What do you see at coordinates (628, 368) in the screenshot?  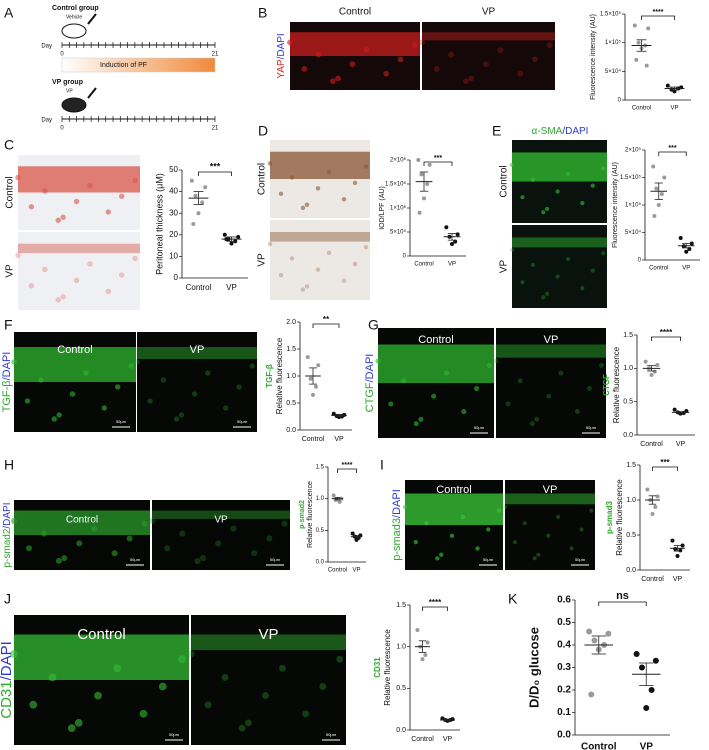 I see `y-tick-label: 1.0` at bounding box center [628, 368].